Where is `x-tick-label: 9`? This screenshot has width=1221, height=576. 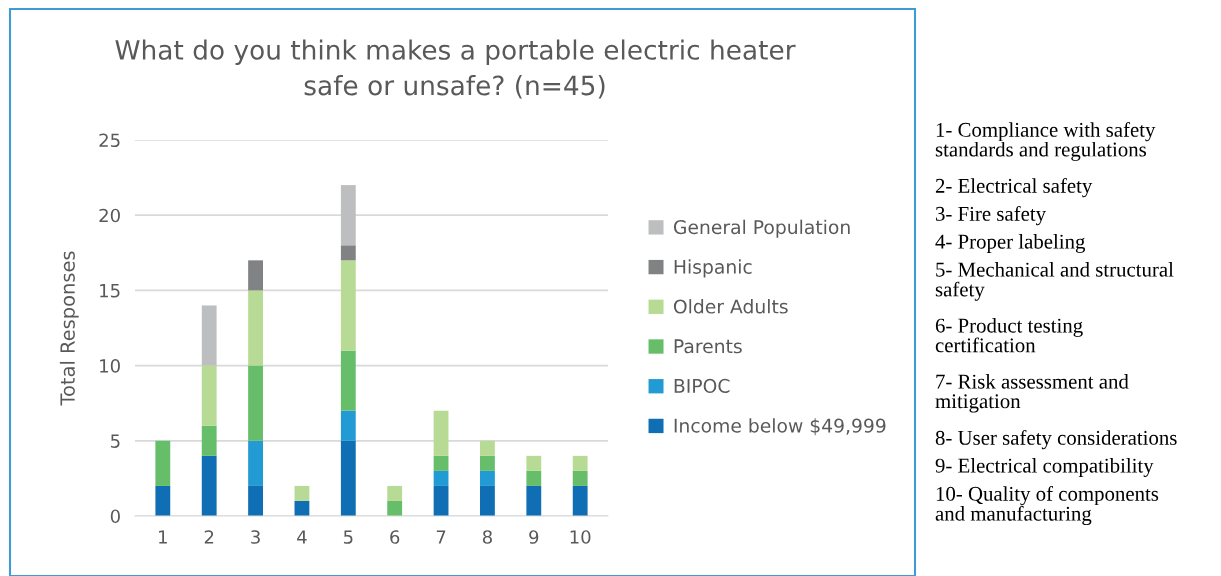 x-tick-label: 9 is located at coordinates (534, 537).